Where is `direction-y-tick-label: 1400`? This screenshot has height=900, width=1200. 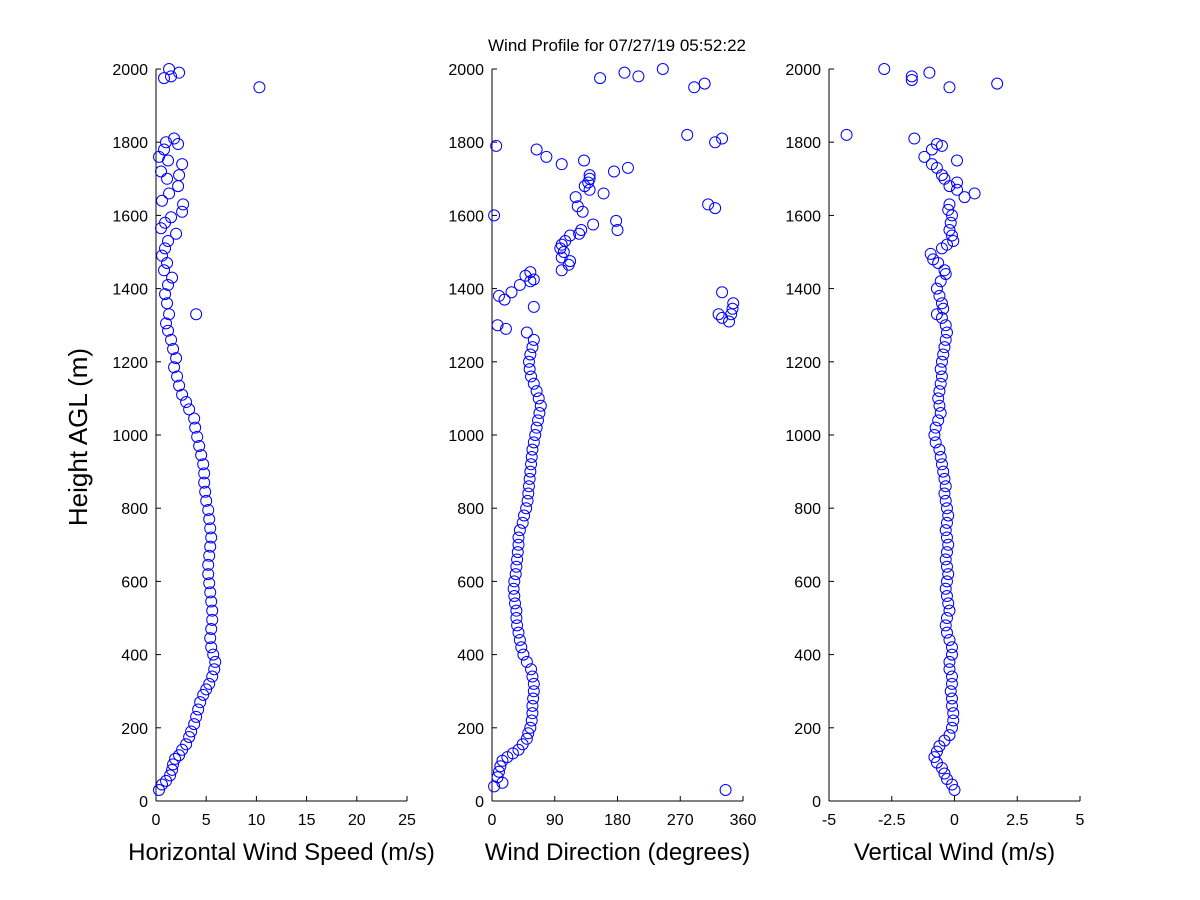 direction-y-tick-label: 1400 is located at coordinates (466, 290).